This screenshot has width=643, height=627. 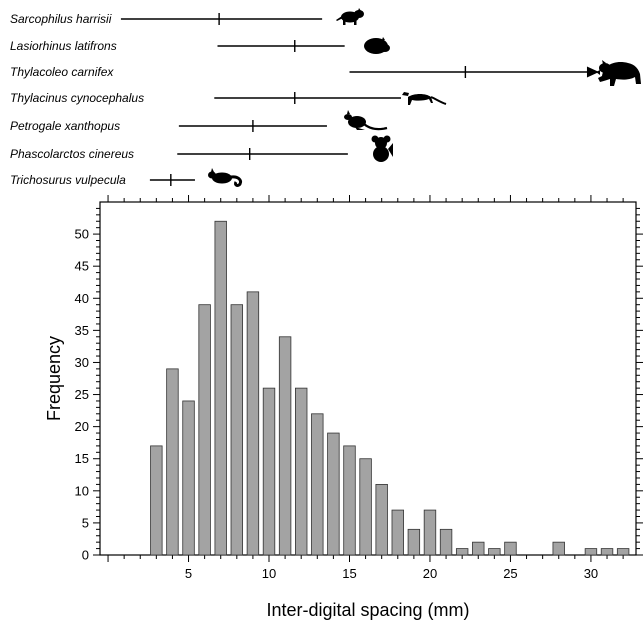 What do you see at coordinates (228, 98) in the screenshot?
I see `species-row: Thylacinus cynocephalus` at bounding box center [228, 98].